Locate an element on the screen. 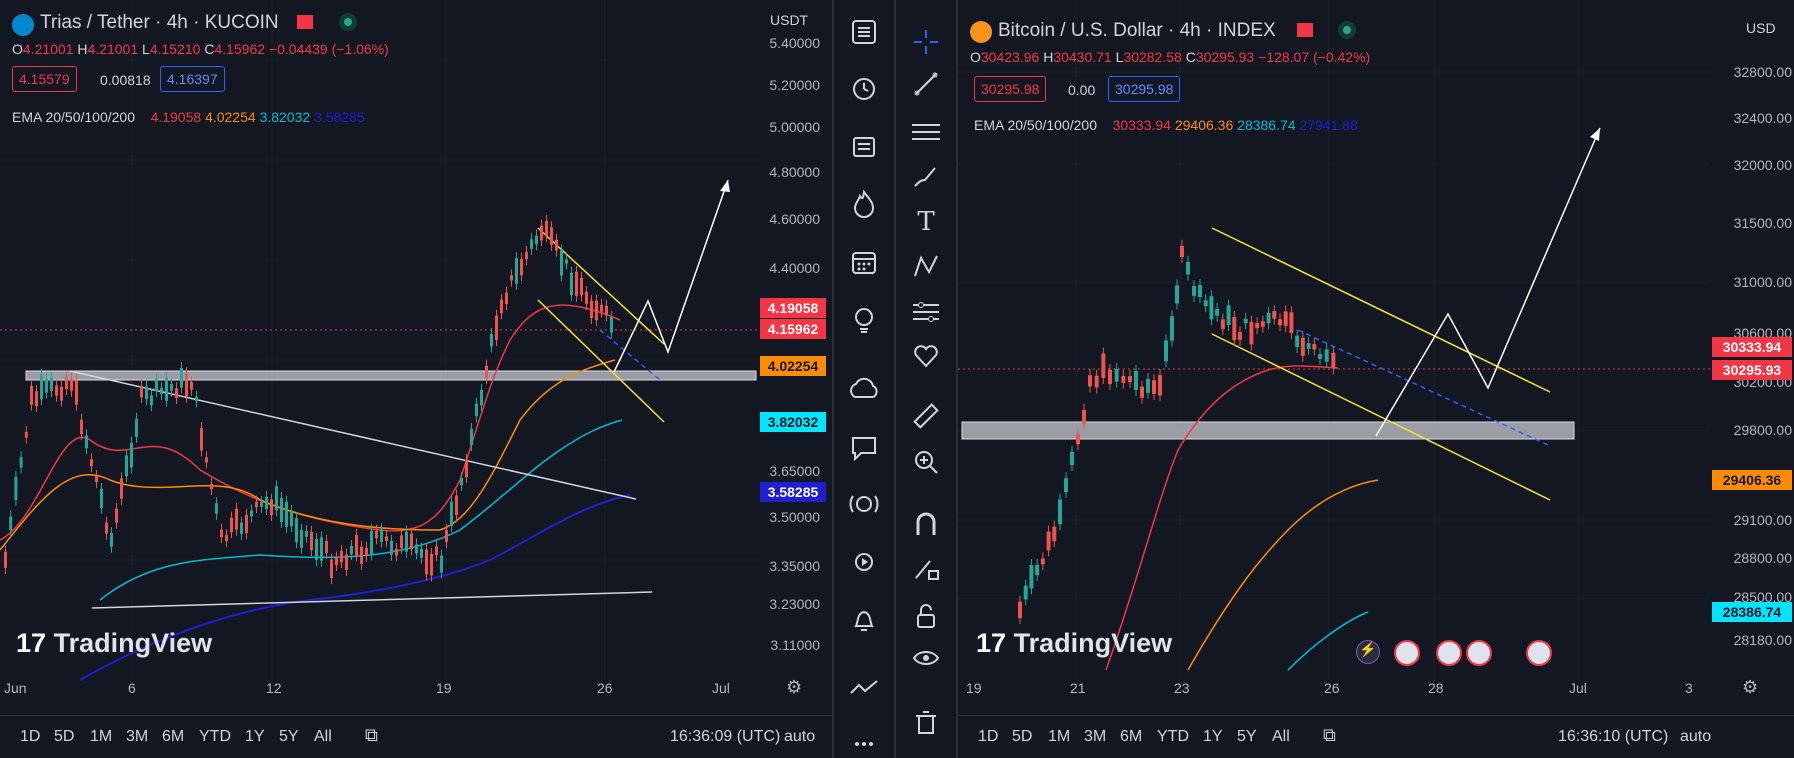 The height and width of the screenshot is (758, 1794). crosshair-icon is located at coordinates (926, 42).